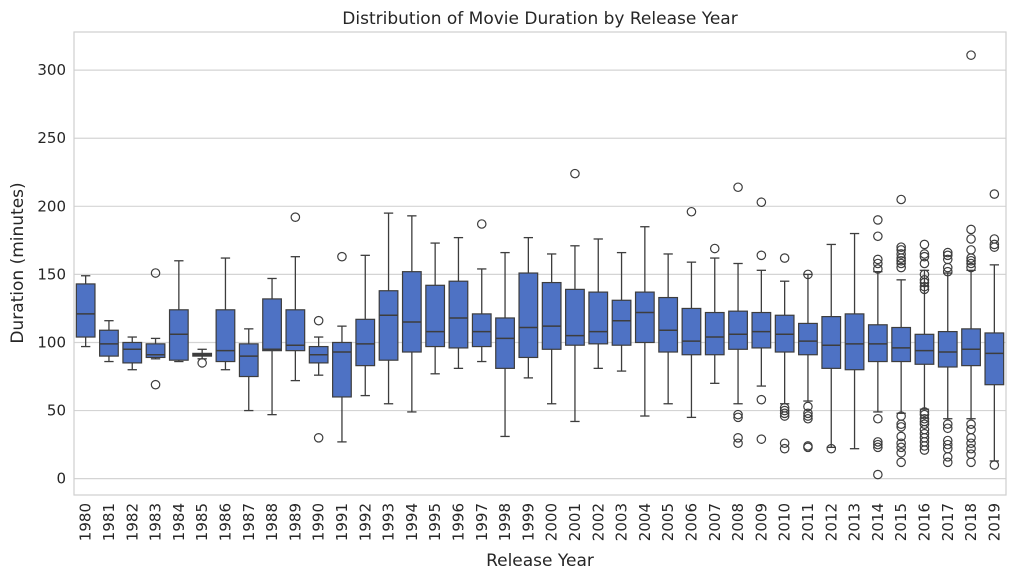  Describe the element at coordinates (691, 522) in the screenshot. I see `x-tick-label: 2006` at that location.